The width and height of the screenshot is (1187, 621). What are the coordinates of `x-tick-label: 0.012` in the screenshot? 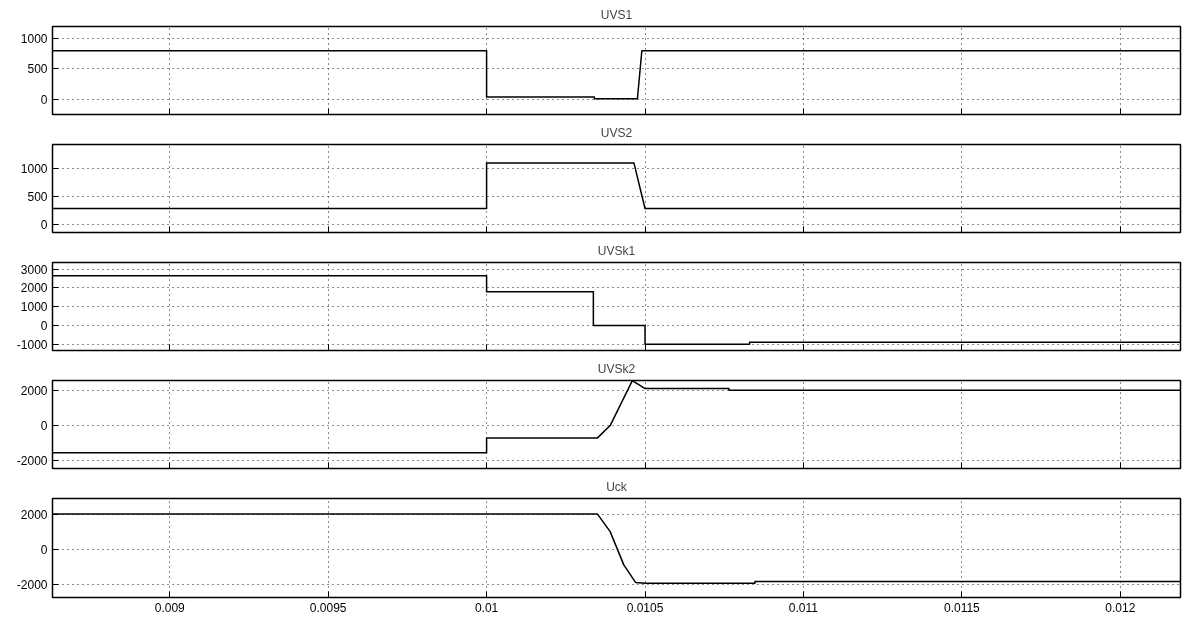 It's located at (1120, 607).